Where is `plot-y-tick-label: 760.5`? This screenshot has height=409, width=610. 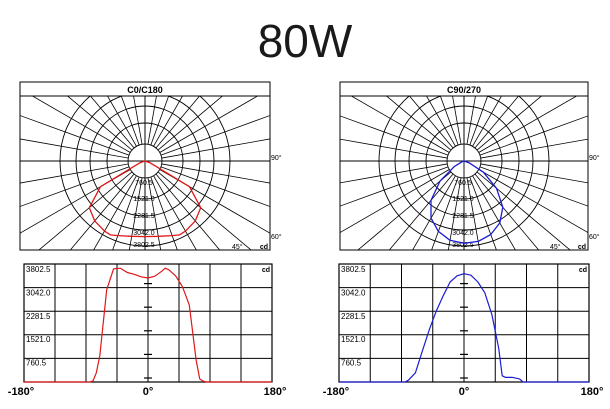
plot-y-tick-label: 760.5 is located at coordinates (36, 363).